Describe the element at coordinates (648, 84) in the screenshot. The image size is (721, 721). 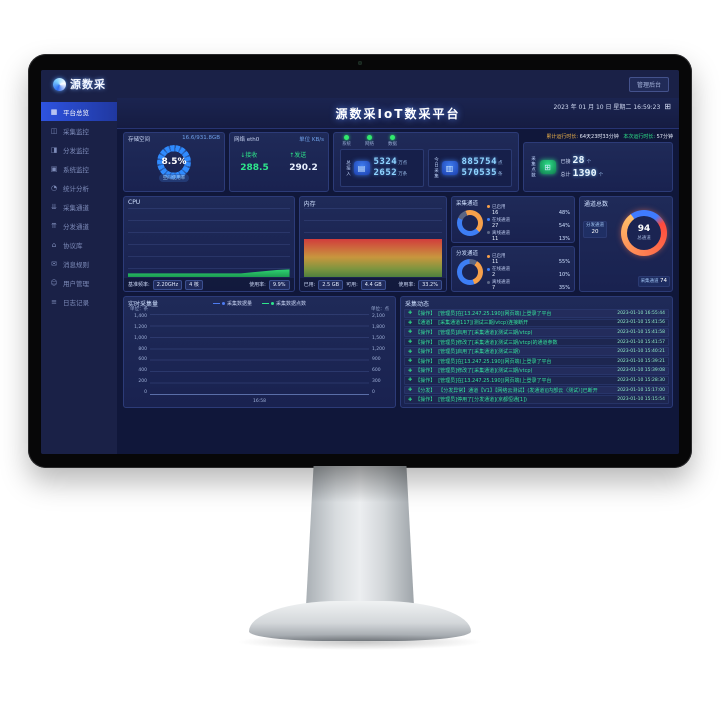
I see `admin-backend-button: 管理后台` at that location.